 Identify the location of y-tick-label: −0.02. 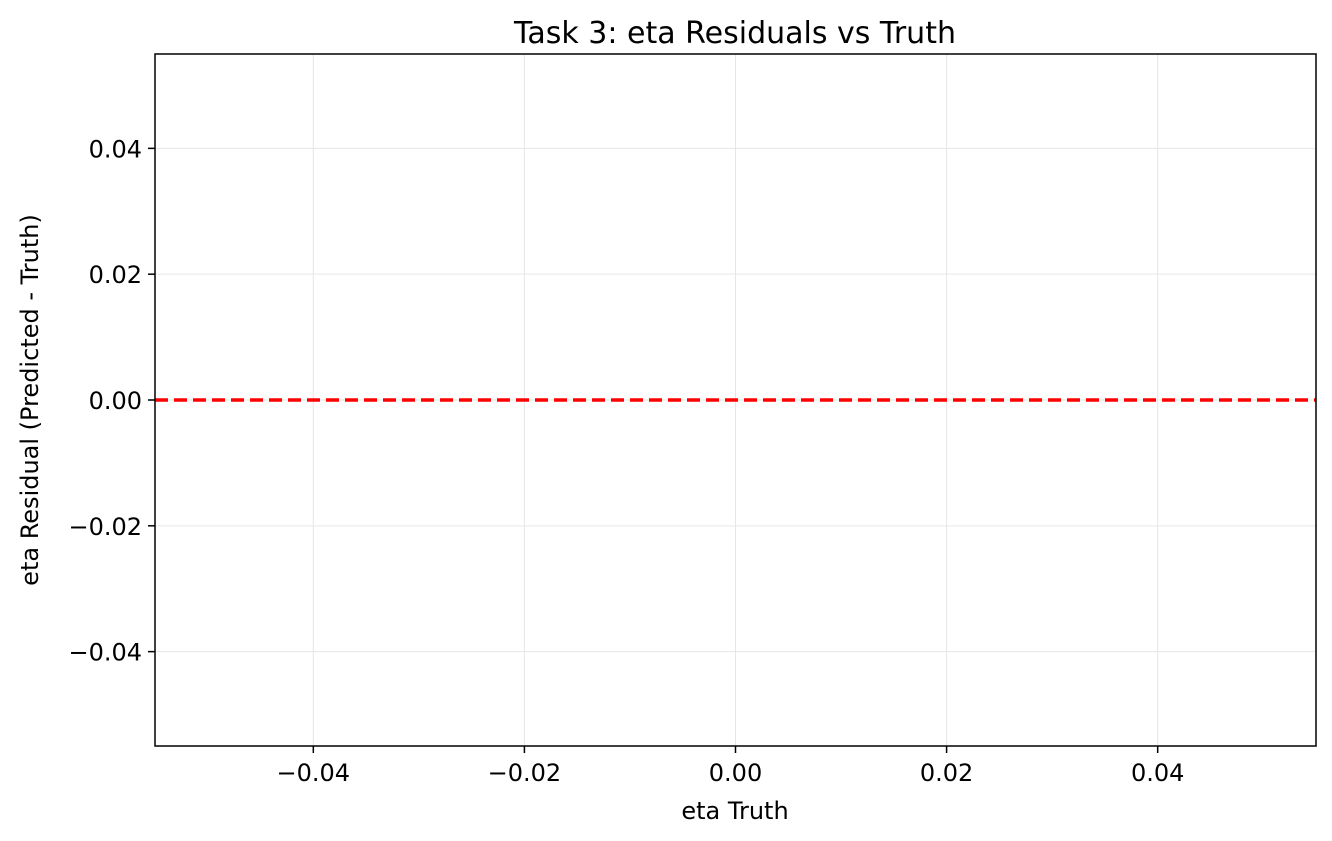
(105, 527).